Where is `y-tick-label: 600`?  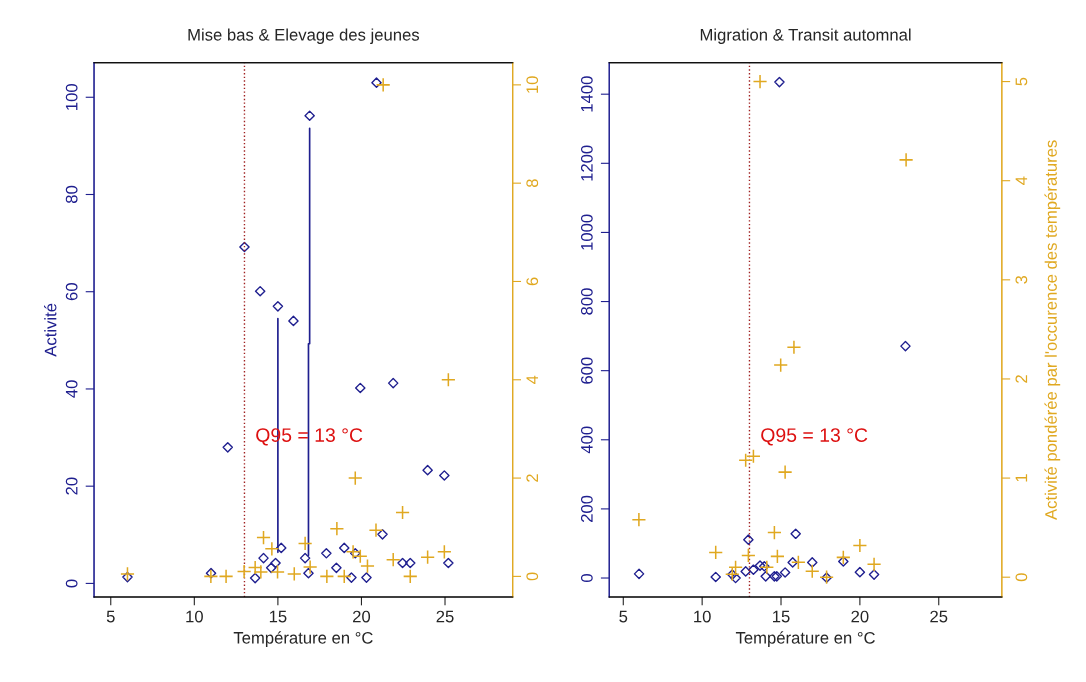
y-tick-label: 600 is located at coordinates (586, 370).